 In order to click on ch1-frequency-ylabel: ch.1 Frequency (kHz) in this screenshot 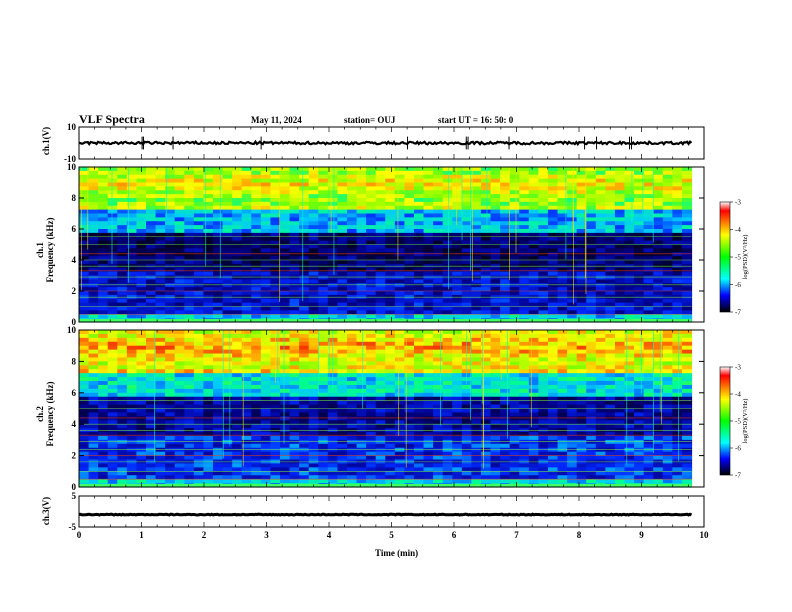, I will do `click(45, 250)`.